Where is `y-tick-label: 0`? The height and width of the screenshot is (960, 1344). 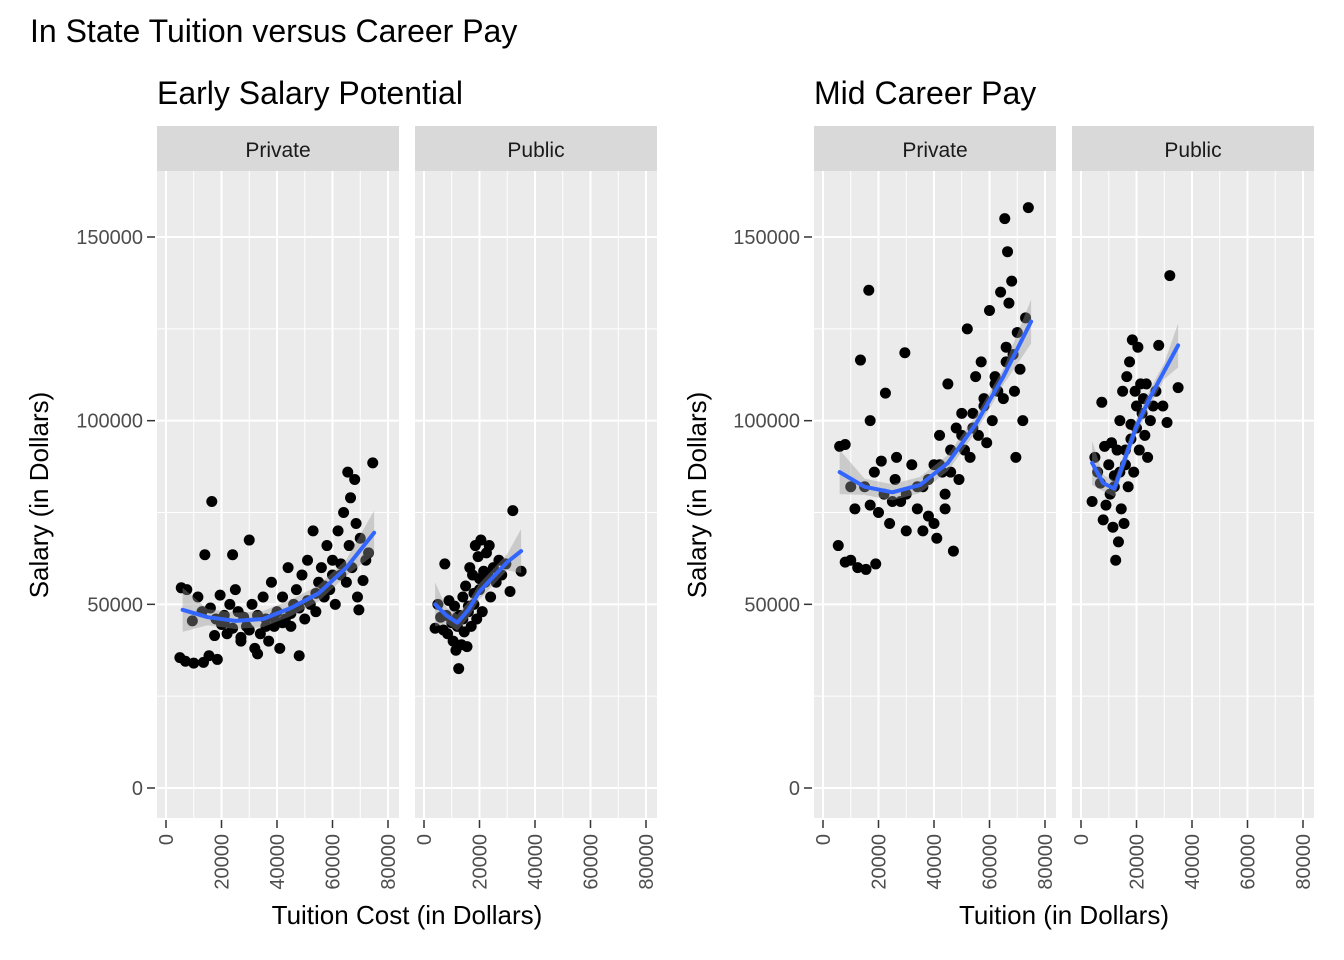
y-tick-label: 0 is located at coordinates (794, 789).